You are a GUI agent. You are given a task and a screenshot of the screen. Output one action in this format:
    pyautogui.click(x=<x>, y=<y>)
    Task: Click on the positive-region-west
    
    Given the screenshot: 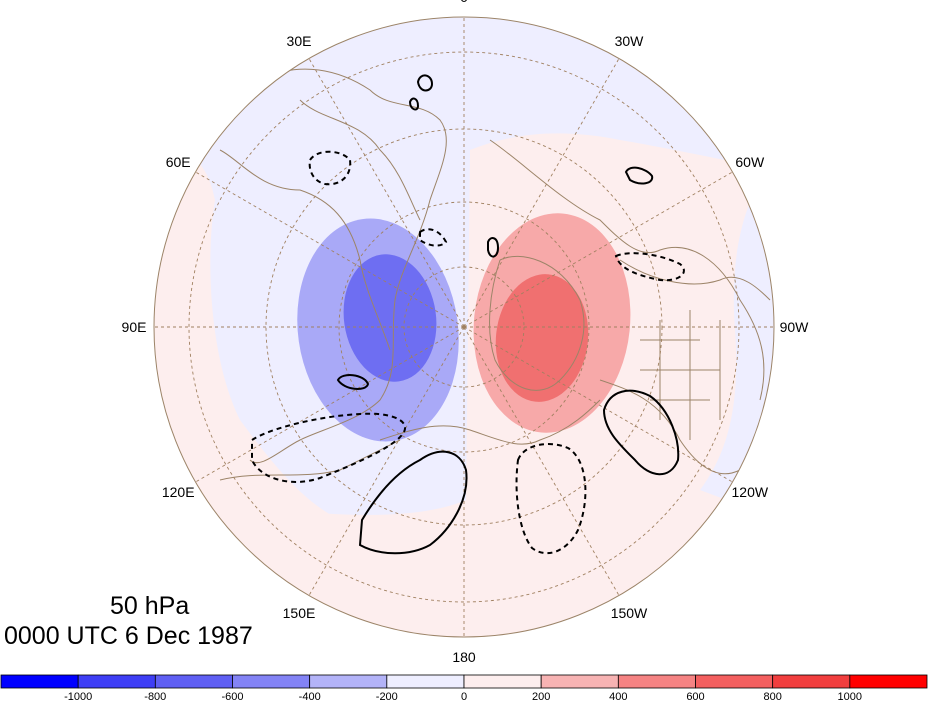 What is the action you would take?
    pyautogui.click(x=247, y=350)
    